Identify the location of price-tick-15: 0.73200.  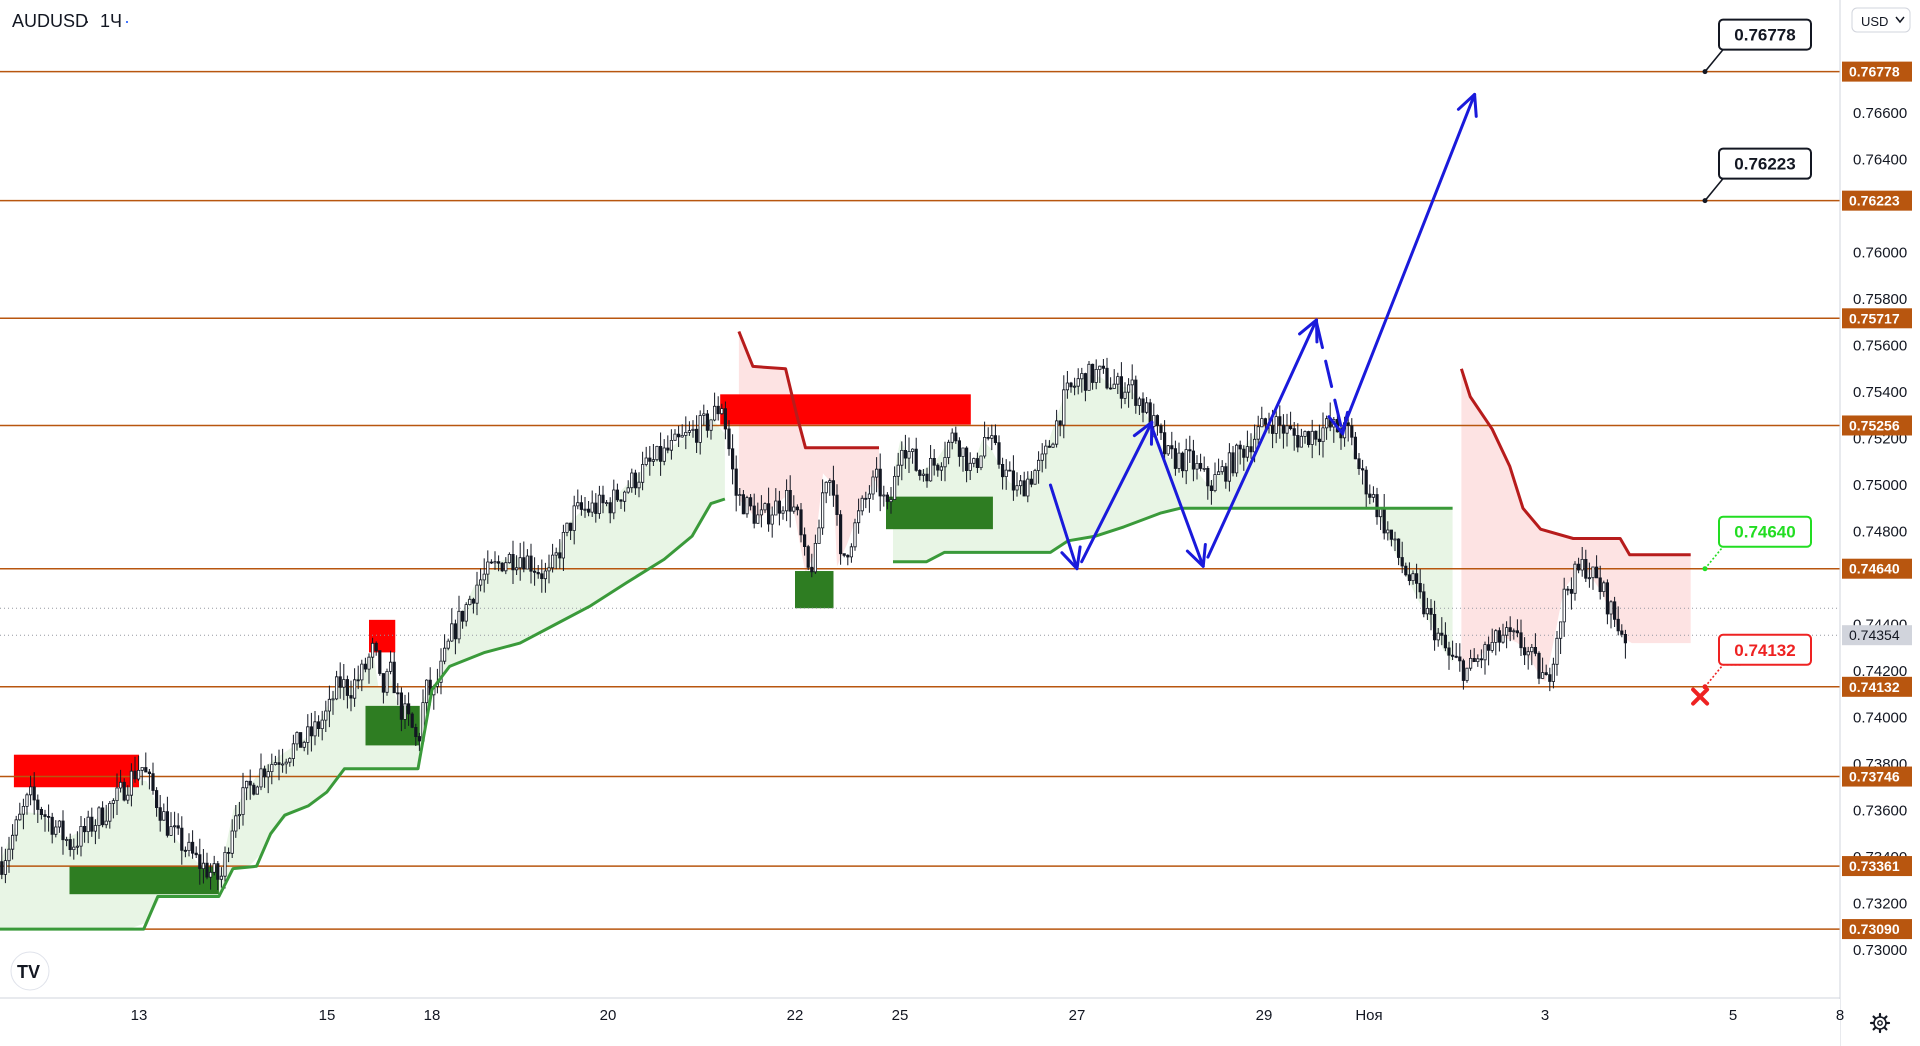
(1880, 904).